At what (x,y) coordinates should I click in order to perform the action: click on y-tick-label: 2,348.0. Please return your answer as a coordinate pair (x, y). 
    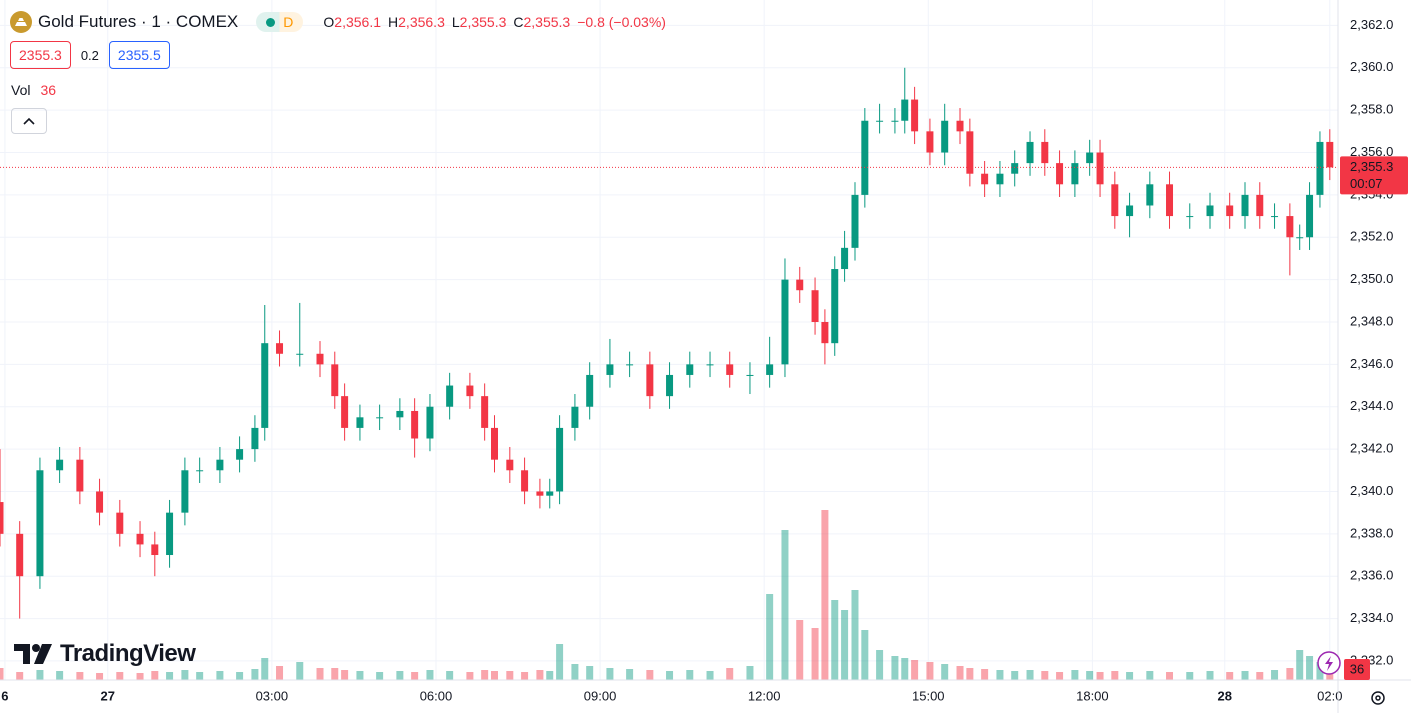
    Looking at the image, I should click on (1371, 320).